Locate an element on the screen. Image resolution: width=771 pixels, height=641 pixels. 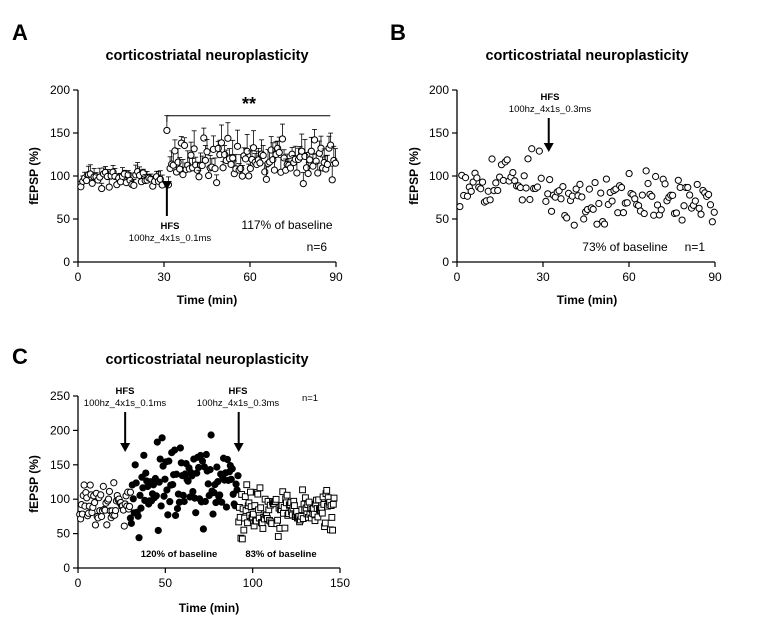
panel-a-hfs-label: HFS is located at coordinates (170, 226).